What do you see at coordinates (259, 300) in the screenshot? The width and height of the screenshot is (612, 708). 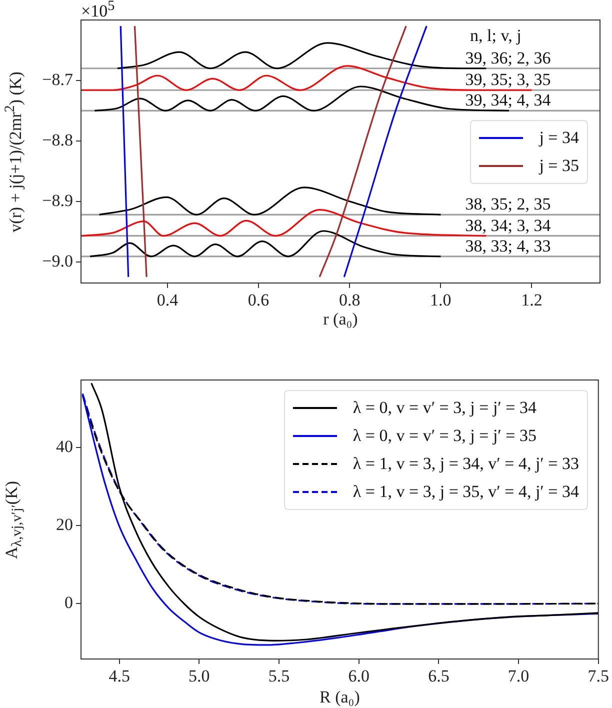 I see `x-tick-label: 0.6` at bounding box center [259, 300].